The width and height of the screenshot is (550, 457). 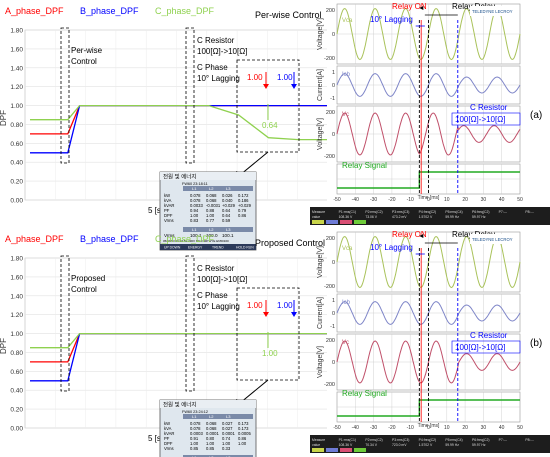 What do you see at coordinates (243, 200) in the screenshot?
I see `meter-cell: 0.186` at bounding box center [243, 200].